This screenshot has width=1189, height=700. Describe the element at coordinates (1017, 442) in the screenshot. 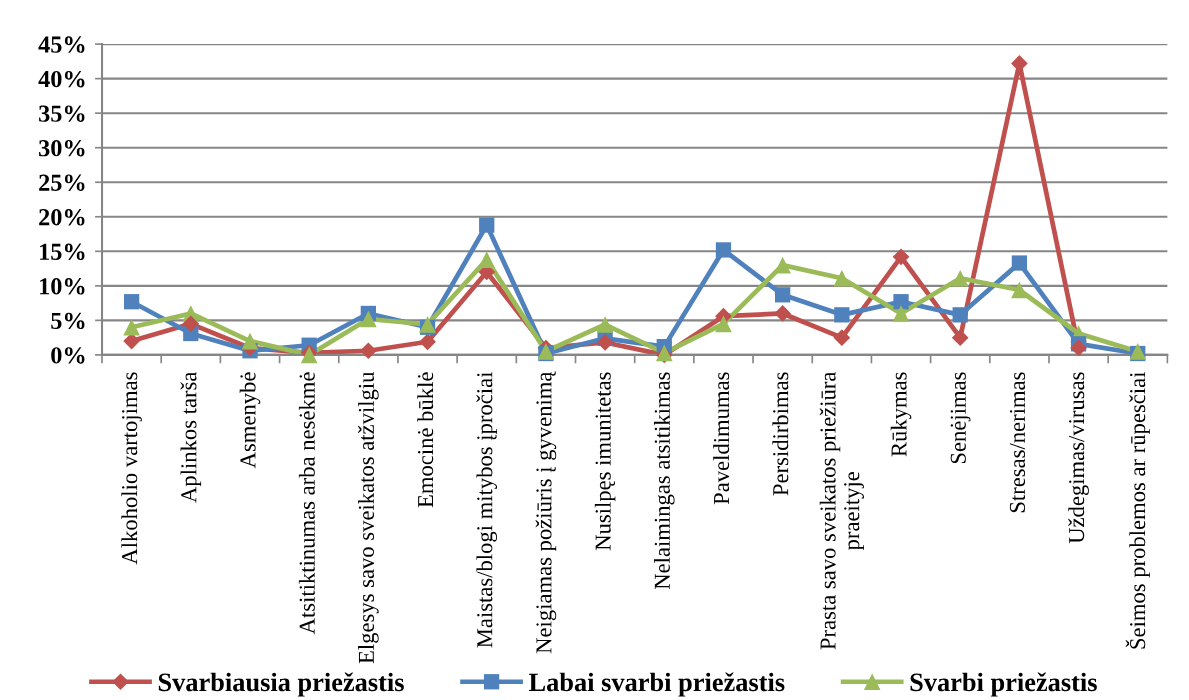

I see `x-tick-label: Stresas/nerimas` at that location.